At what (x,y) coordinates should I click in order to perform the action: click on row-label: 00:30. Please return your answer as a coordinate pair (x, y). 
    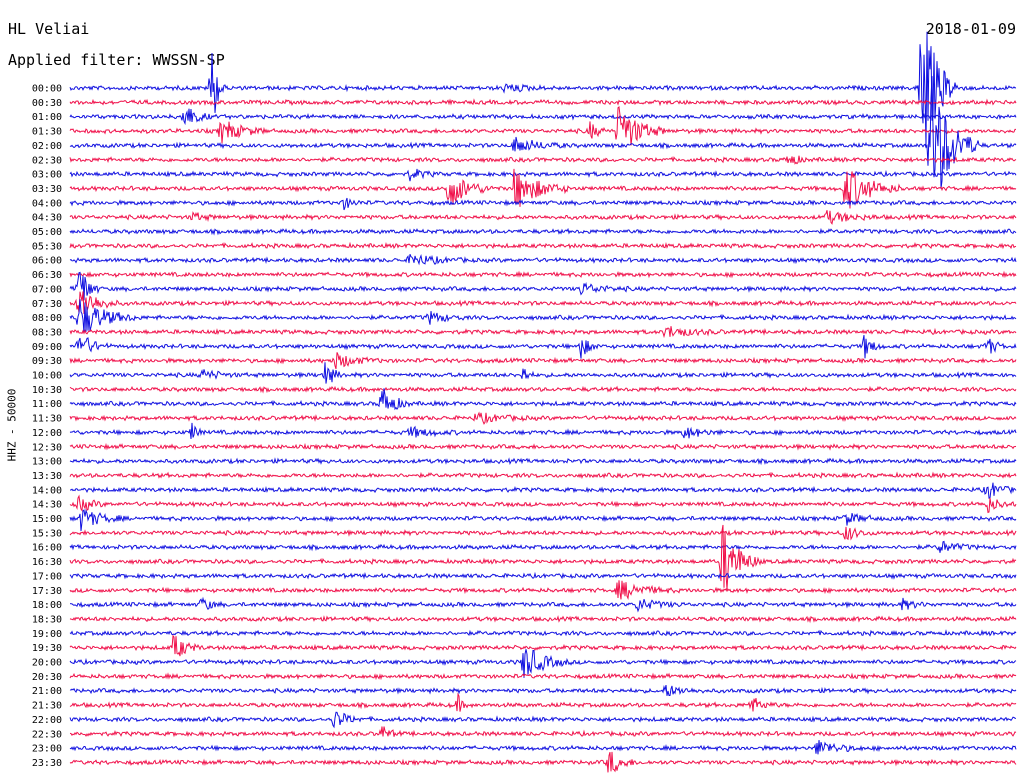
    Looking at the image, I should click on (47, 103).